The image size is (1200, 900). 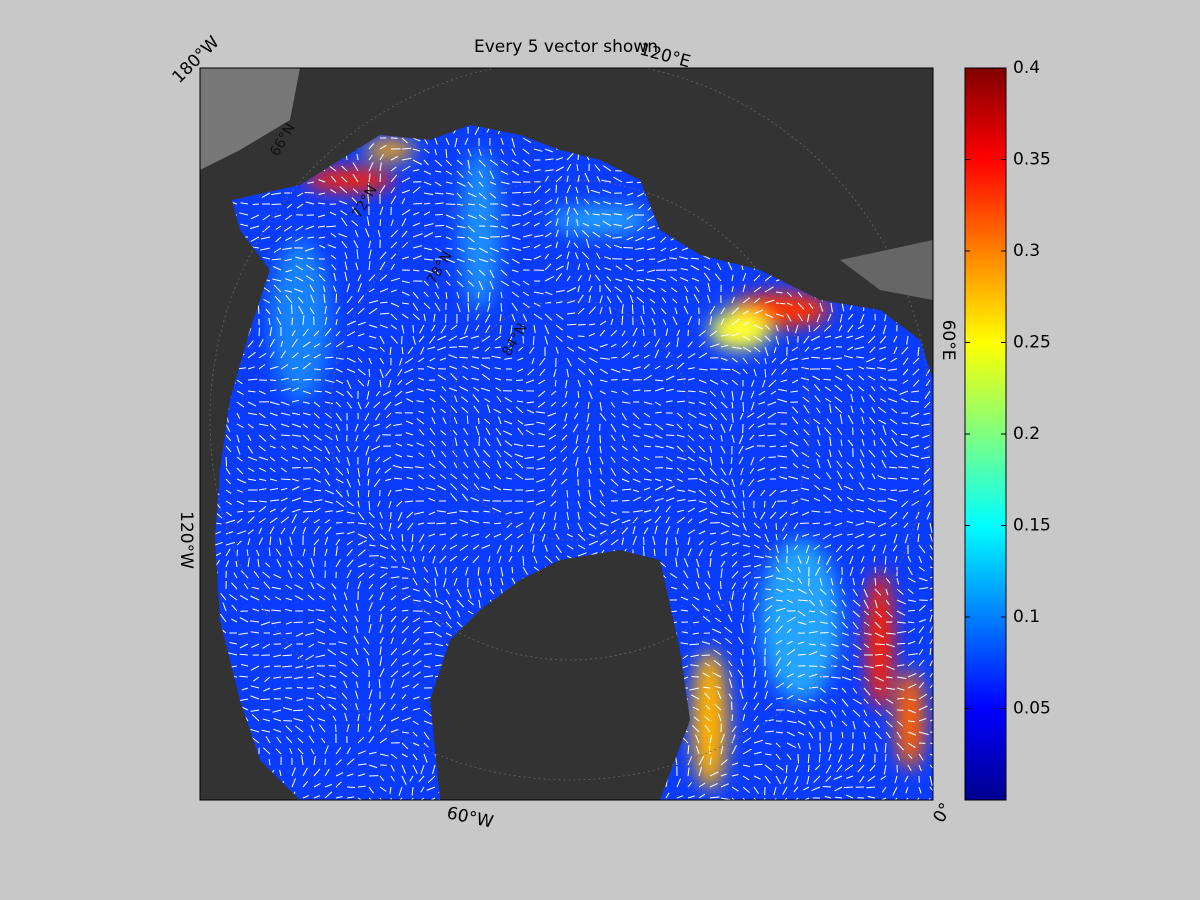 What do you see at coordinates (886, 270) in the screenshot?
I see `land-light` at bounding box center [886, 270].